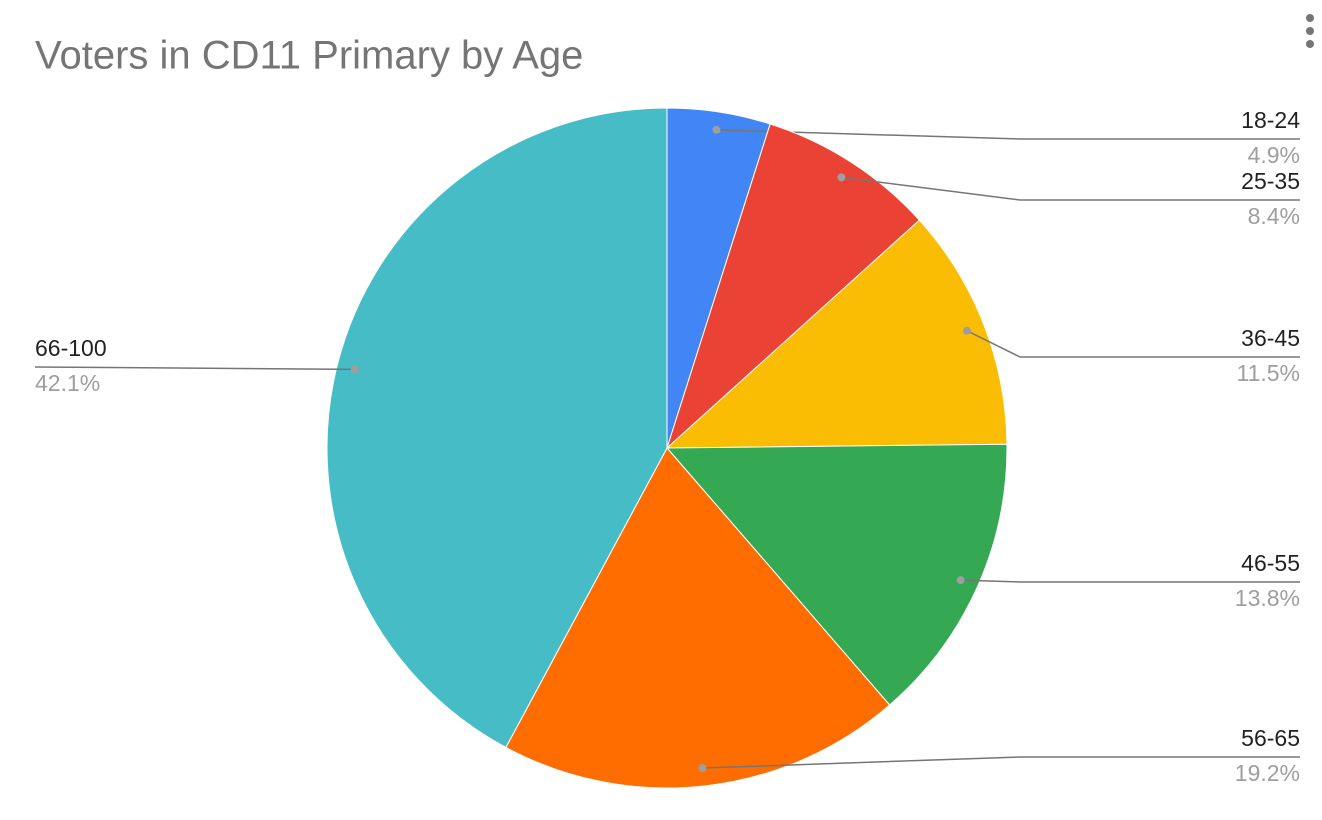 This screenshot has height=820, width=1322. What do you see at coordinates (67, 383) in the screenshot?
I see `slice-value-label: 42.1%` at bounding box center [67, 383].